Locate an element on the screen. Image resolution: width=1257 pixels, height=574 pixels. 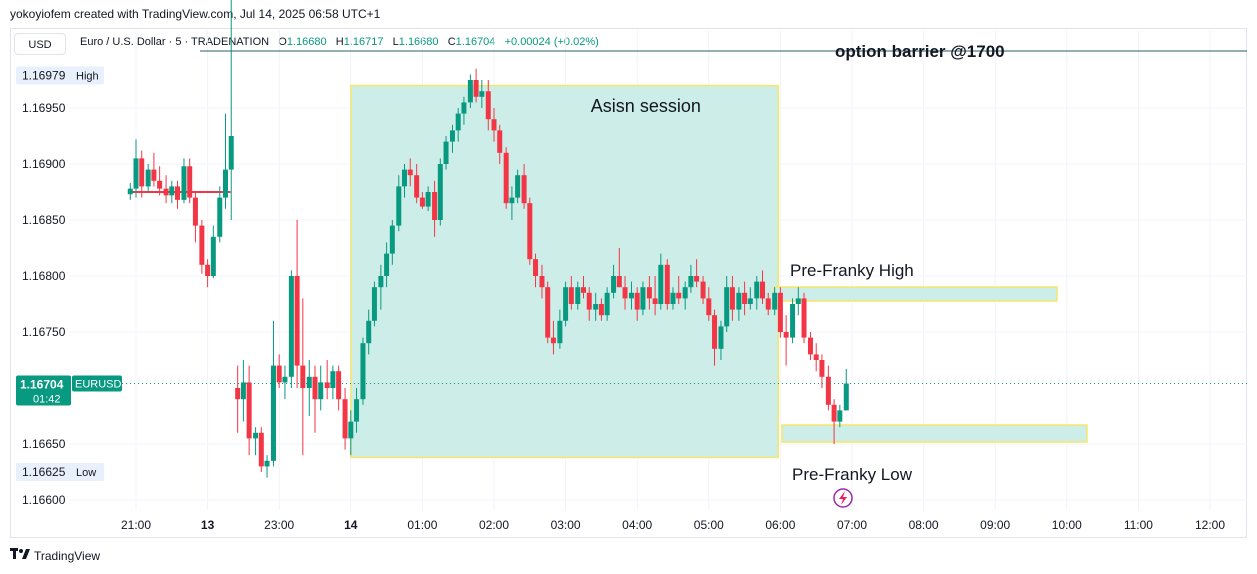
footer-brand: TradingView is located at coordinates (55, 555).